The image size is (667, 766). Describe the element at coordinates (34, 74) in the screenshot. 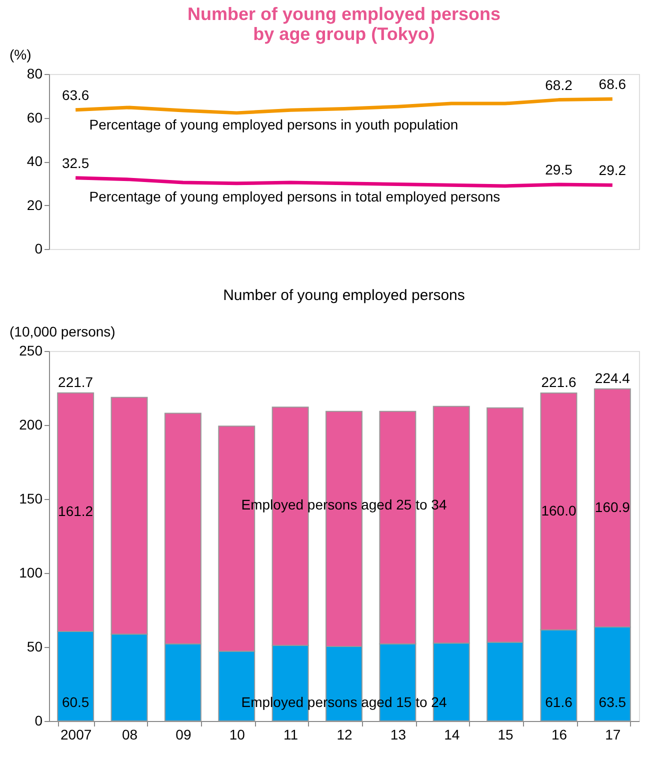

I see `y-tick-label: 80` at that location.